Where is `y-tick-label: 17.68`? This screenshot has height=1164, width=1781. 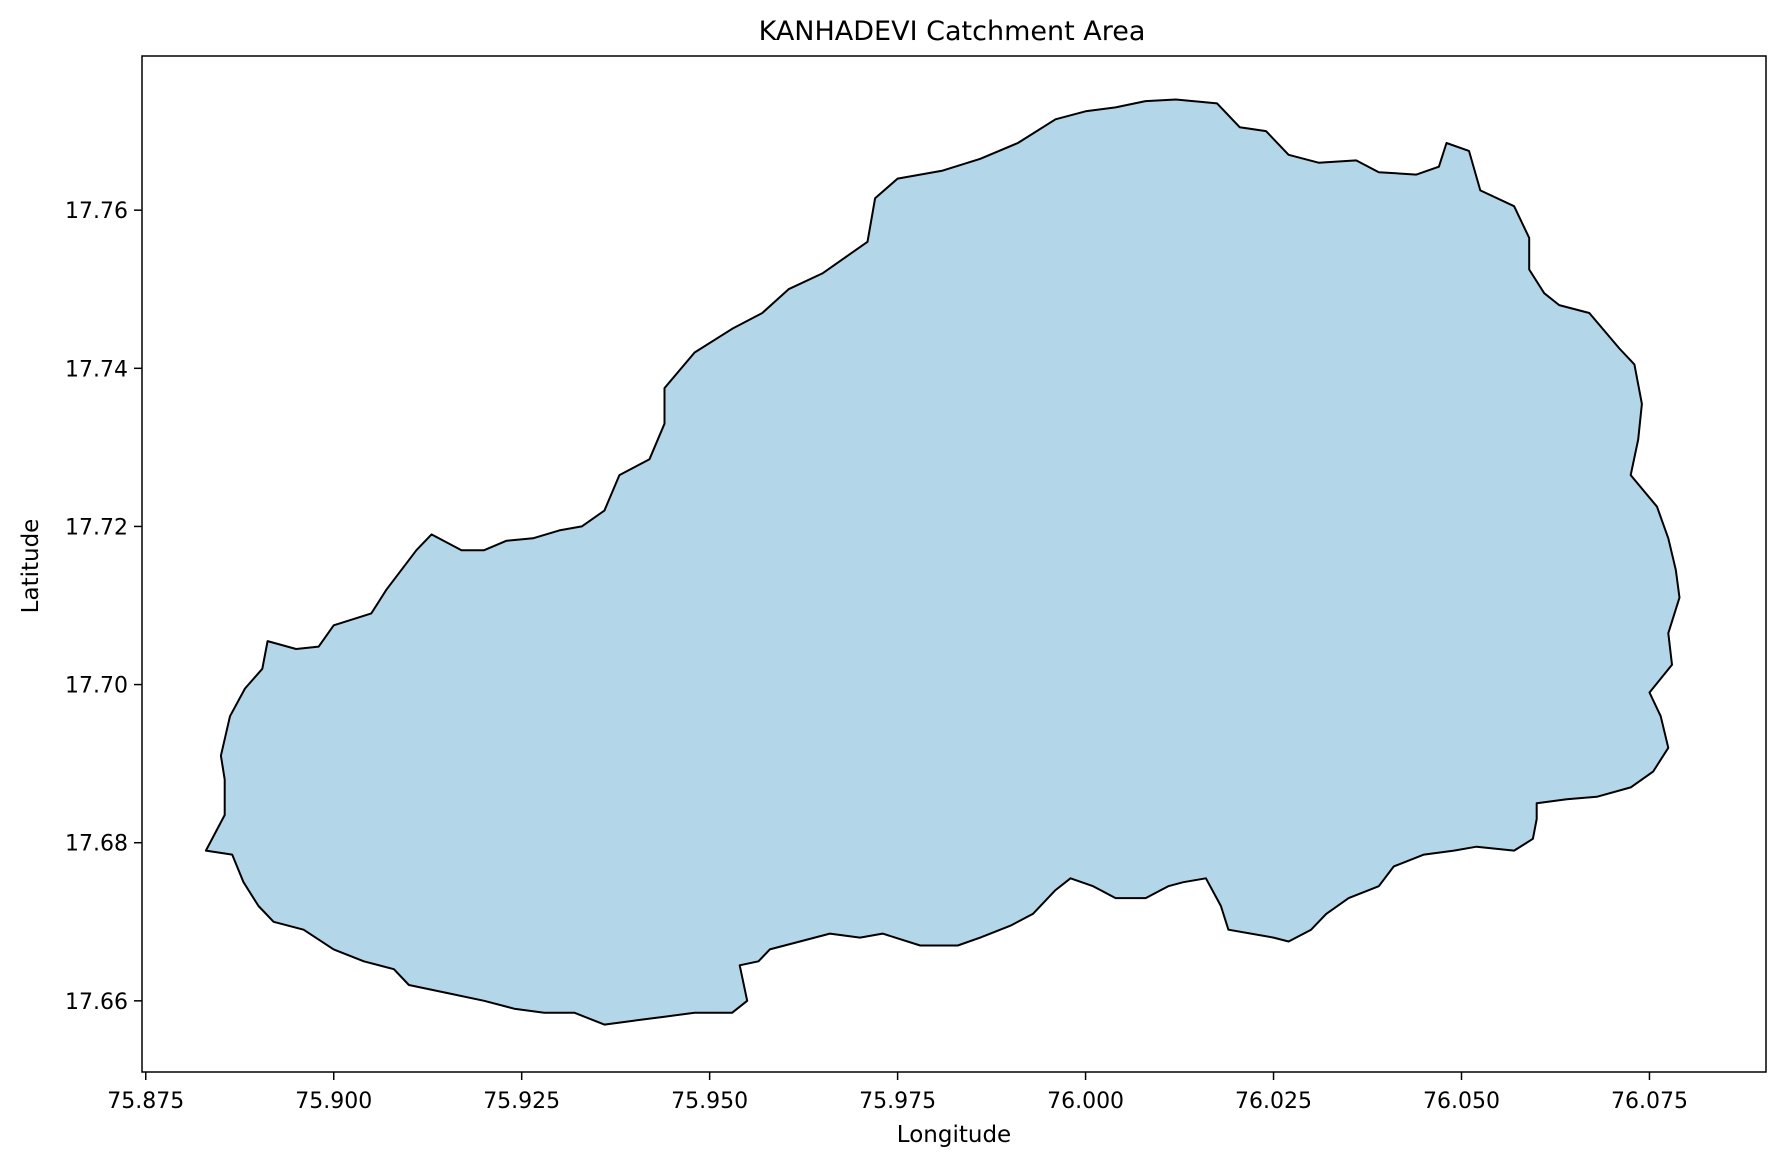
y-tick-label: 17.68 is located at coordinates (96, 844).